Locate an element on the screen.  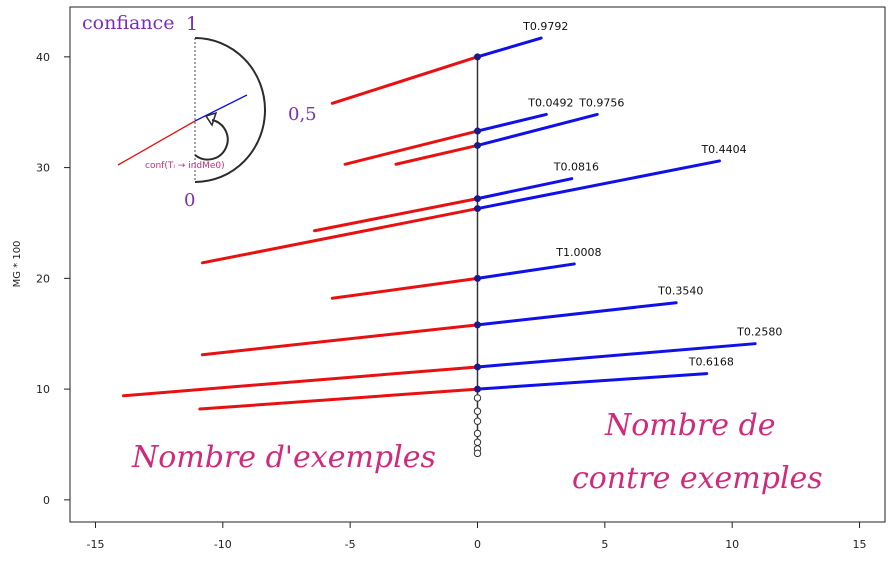
inset-title: confiance is located at coordinates (128, 23).